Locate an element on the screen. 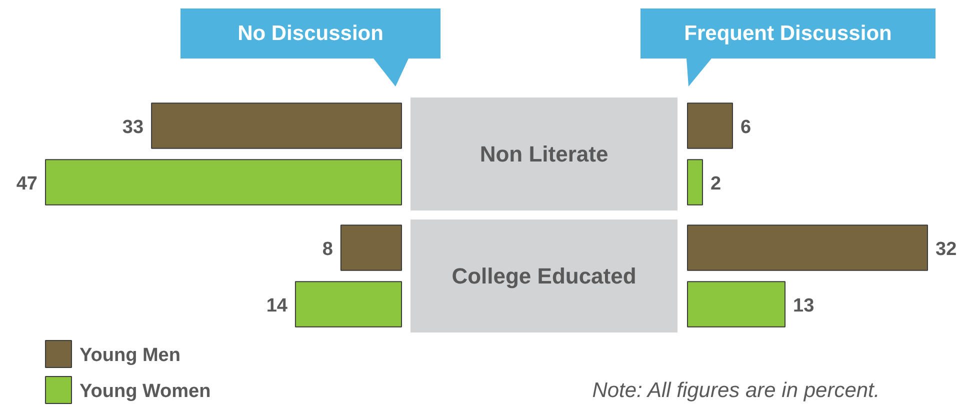 The image size is (971, 407). data-label: 14 is located at coordinates (277, 305).